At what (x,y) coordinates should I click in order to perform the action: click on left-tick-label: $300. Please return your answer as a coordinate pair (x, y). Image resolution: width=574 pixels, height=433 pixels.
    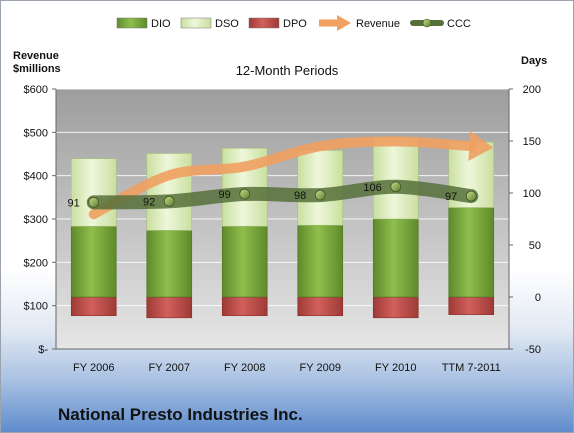
    Looking at the image, I should click on (36, 220).